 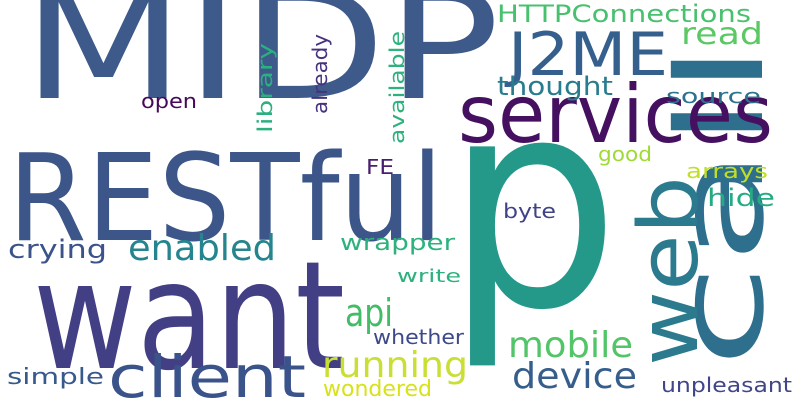 I want to click on word-write: write, so click(x=429, y=276).